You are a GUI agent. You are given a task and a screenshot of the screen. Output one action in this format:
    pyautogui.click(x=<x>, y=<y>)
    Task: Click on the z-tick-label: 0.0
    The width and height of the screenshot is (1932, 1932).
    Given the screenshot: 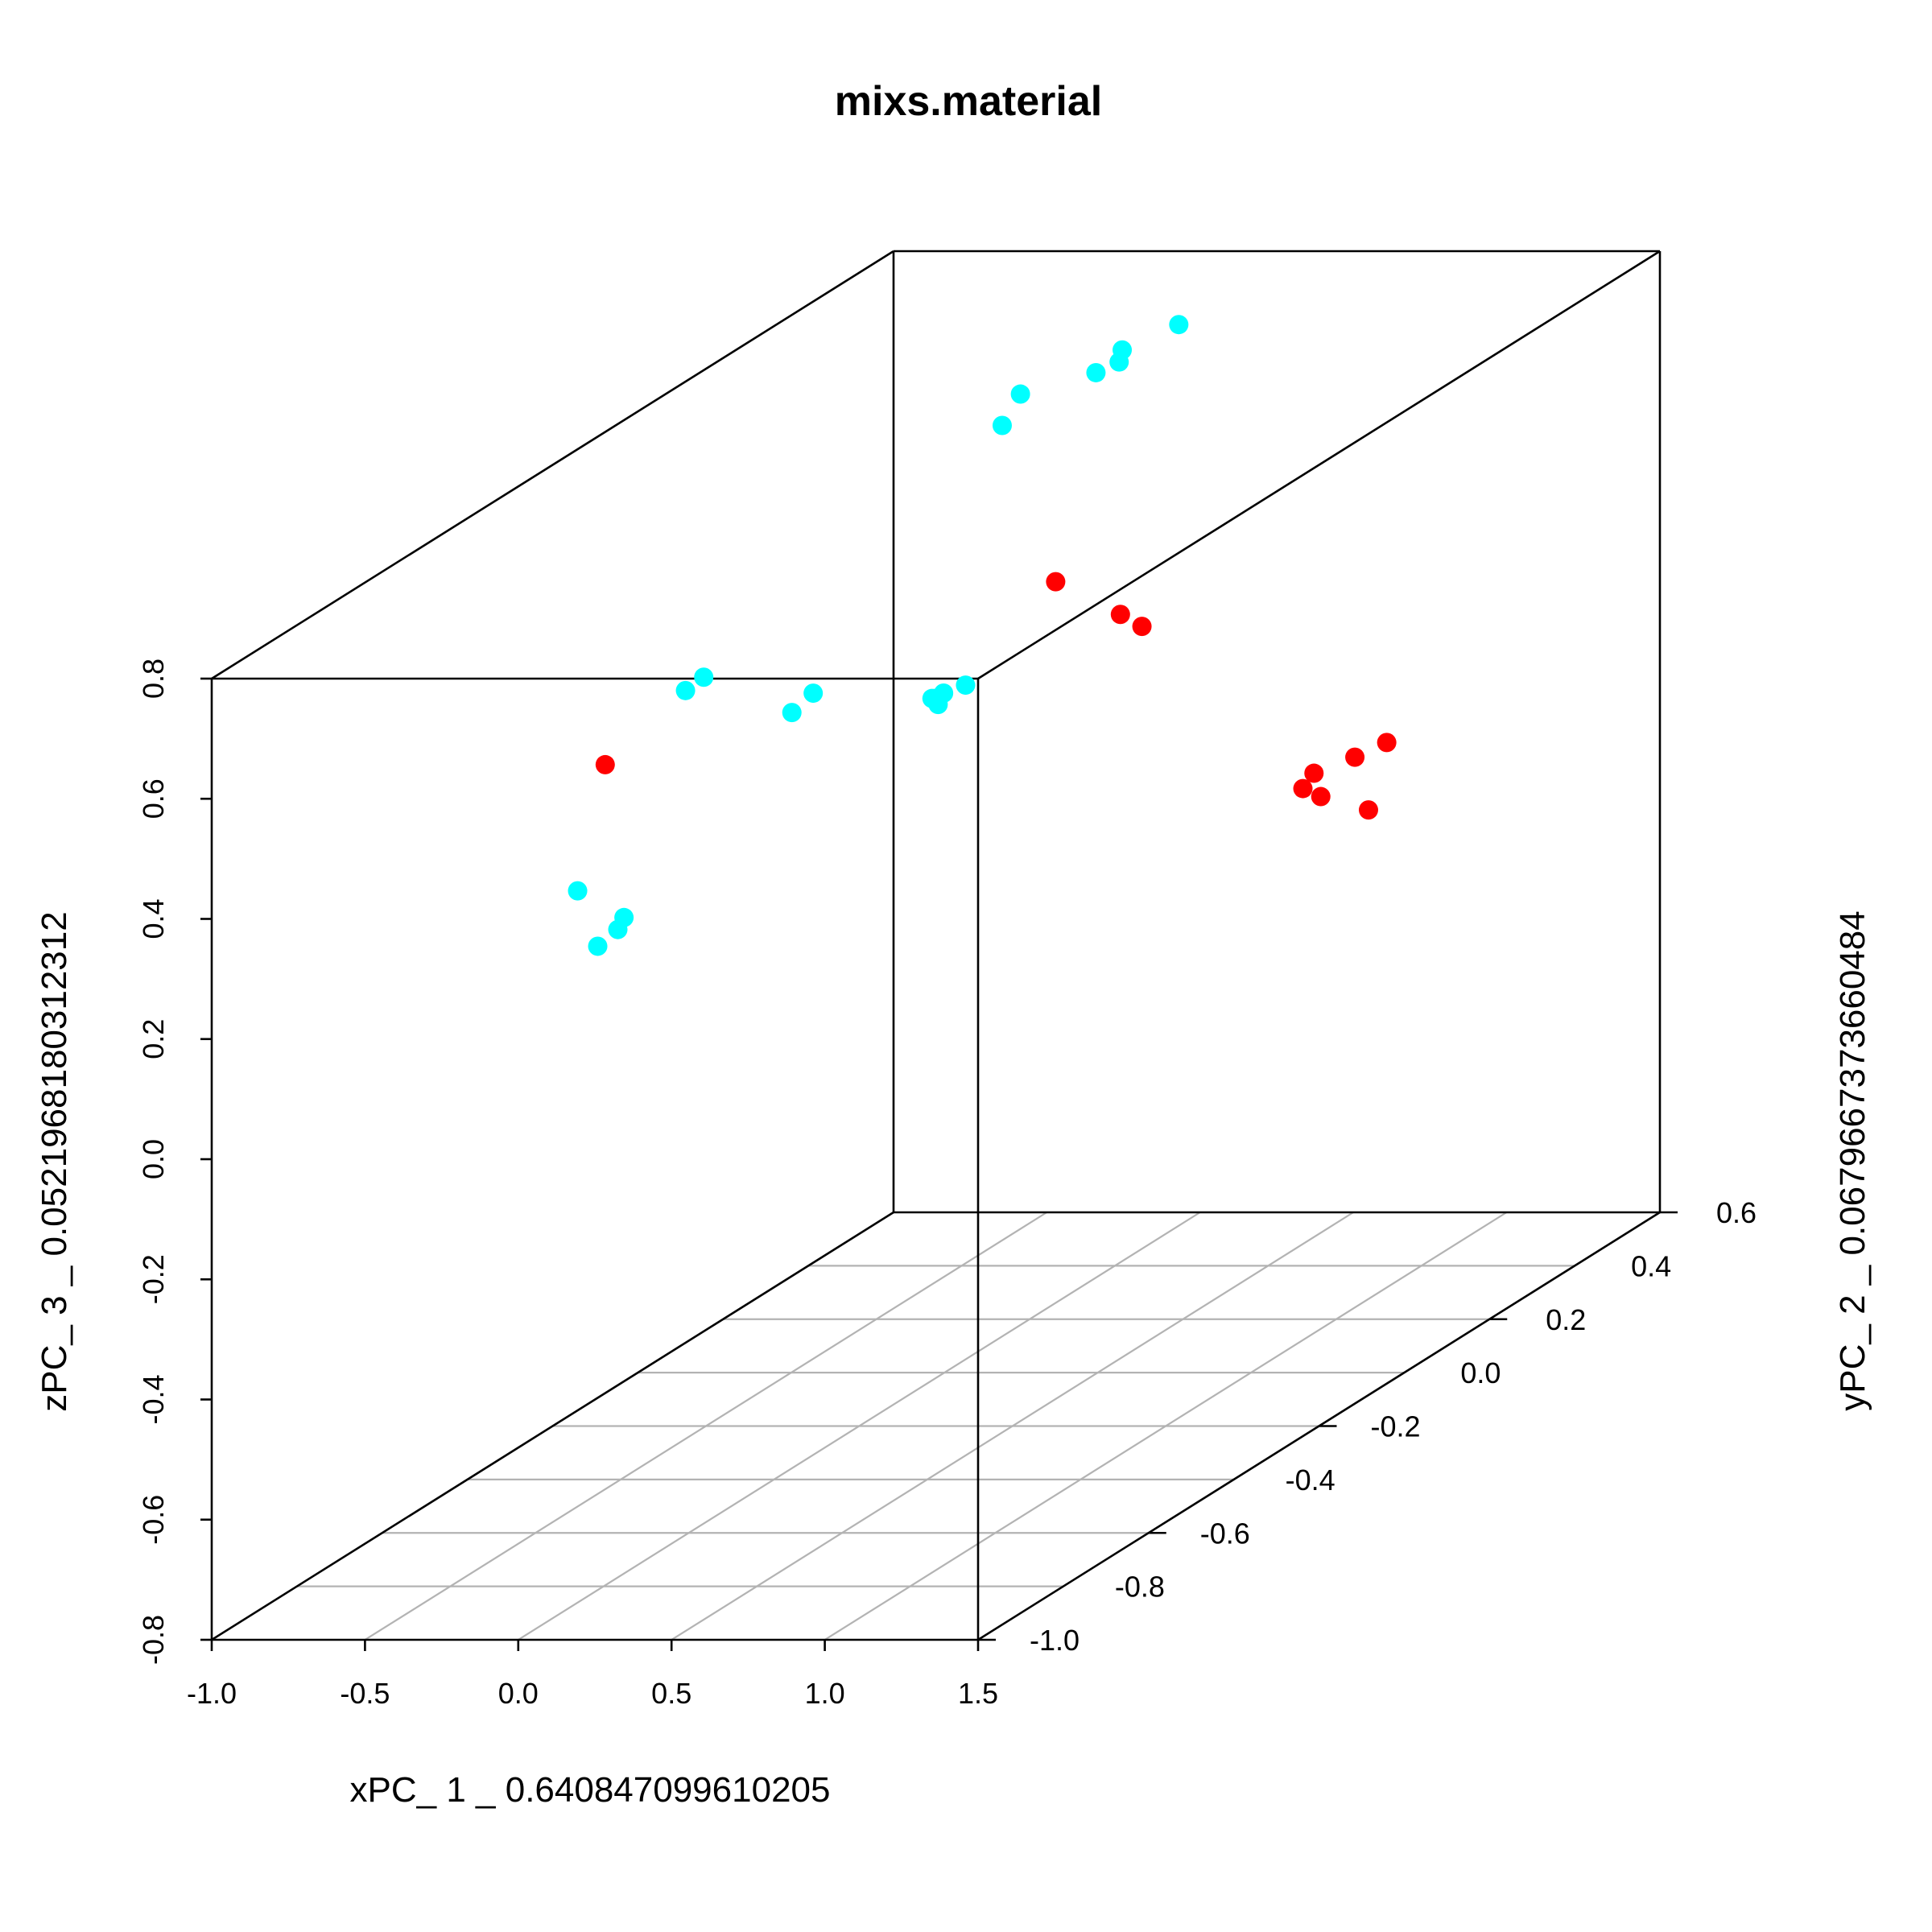 What is the action you would take?
    pyautogui.click(x=153, y=1159)
    